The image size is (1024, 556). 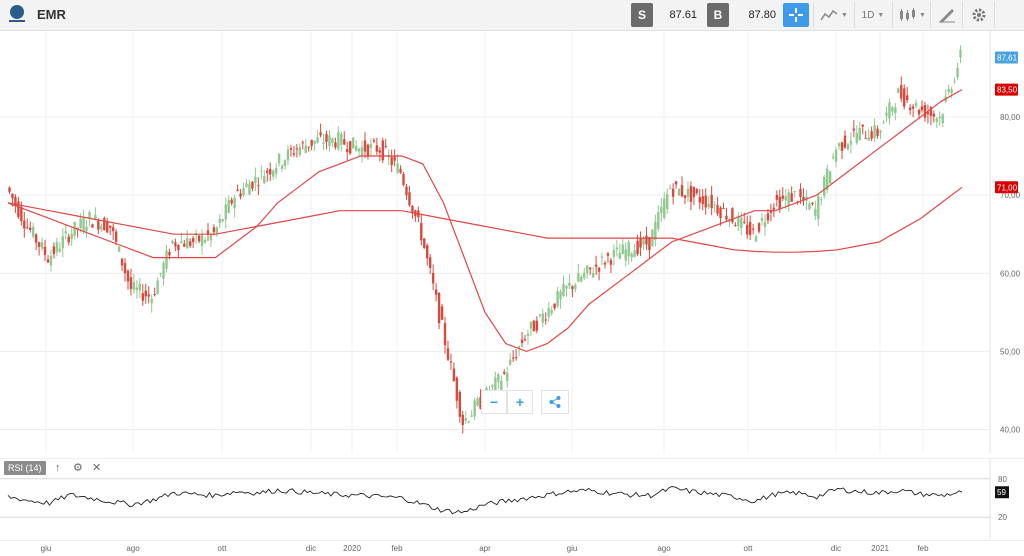 What do you see at coordinates (46, 548) in the screenshot?
I see `x-tick-label: giu` at bounding box center [46, 548].